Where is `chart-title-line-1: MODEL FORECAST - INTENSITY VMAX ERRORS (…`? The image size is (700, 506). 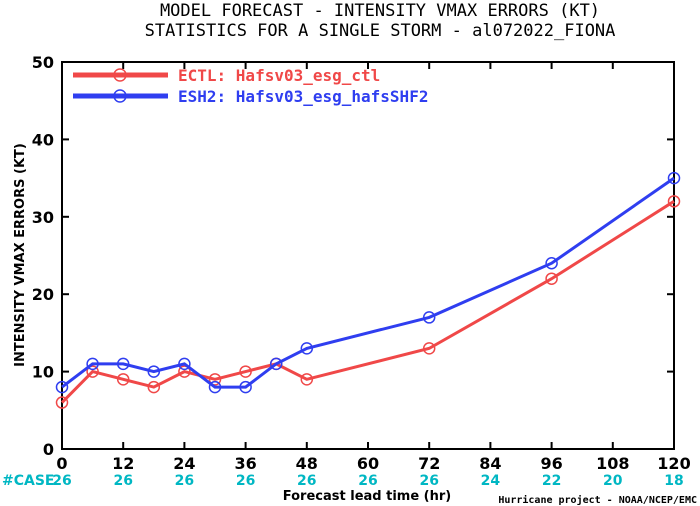
chart-title-line-1: MODEL FORECAST - INTENSITY VMAX ERRORS (… is located at coordinates (380, 11).